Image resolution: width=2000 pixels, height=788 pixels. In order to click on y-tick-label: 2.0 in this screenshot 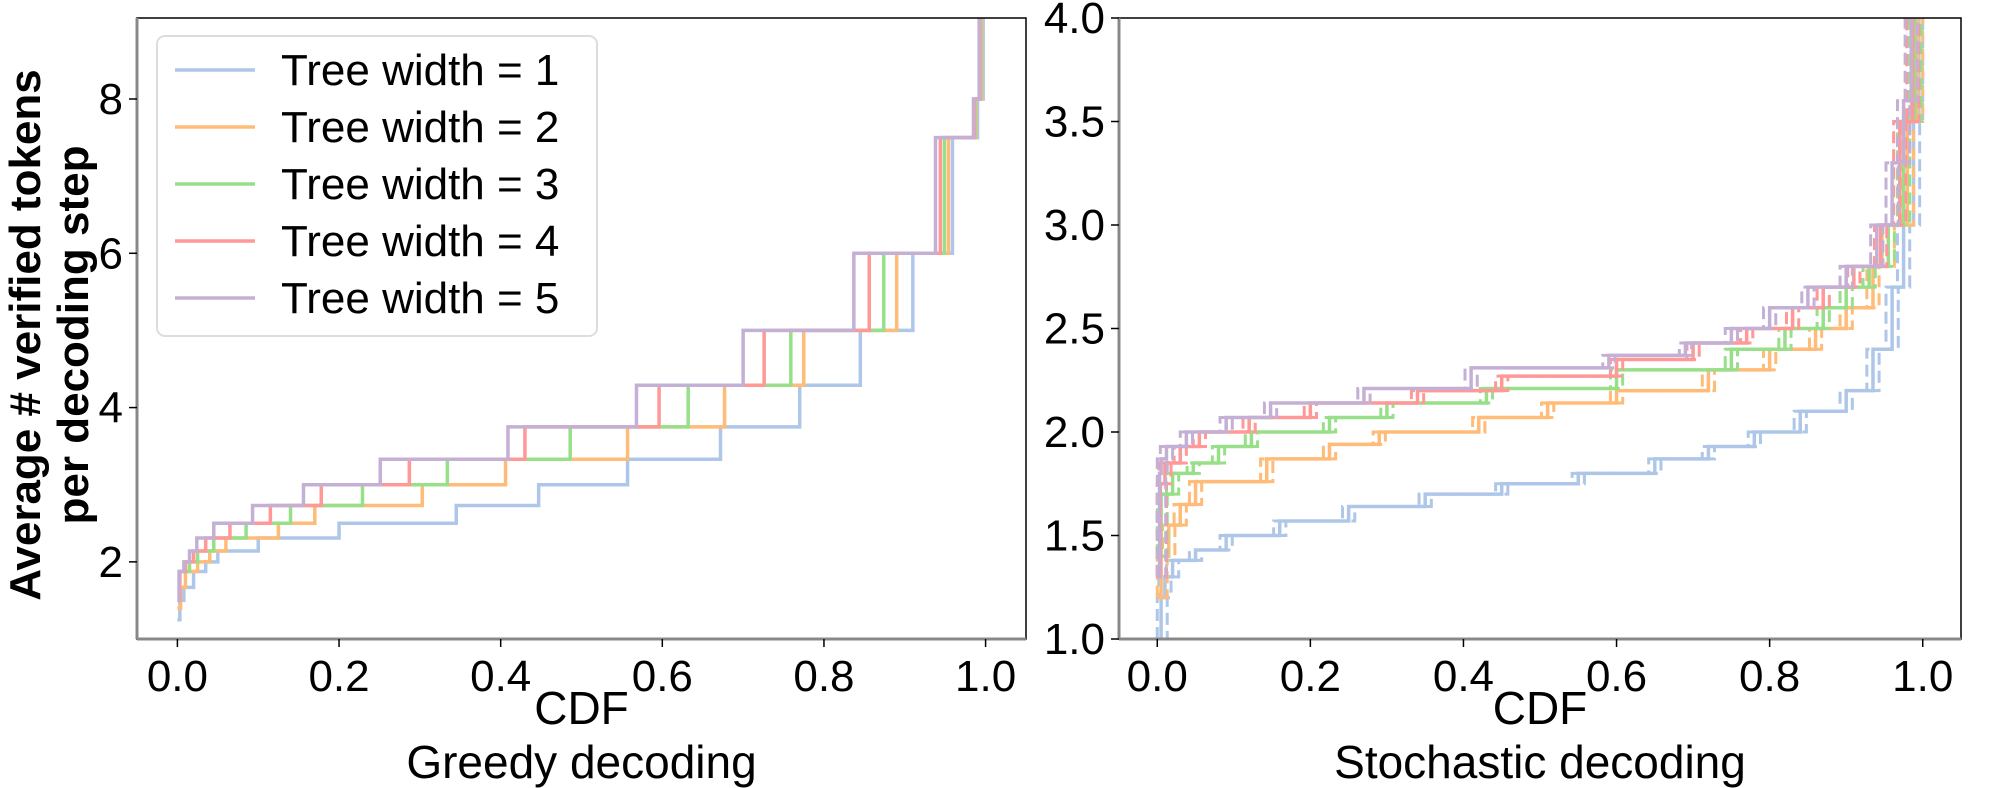, I will do `click(1074, 432)`.